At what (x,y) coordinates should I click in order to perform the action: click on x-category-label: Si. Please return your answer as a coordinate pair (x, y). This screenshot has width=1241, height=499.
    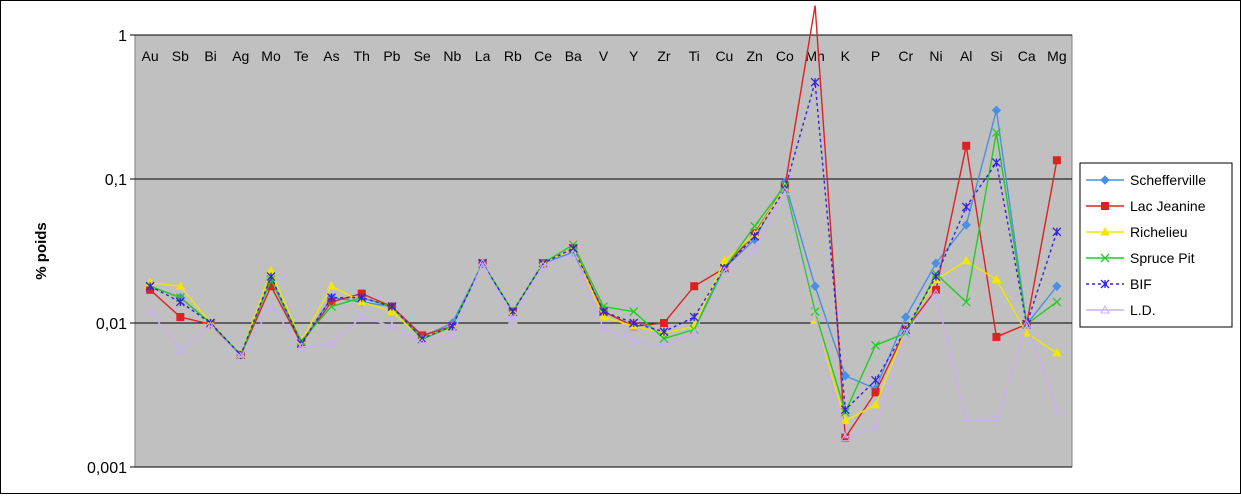
    Looking at the image, I should click on (996, 56).